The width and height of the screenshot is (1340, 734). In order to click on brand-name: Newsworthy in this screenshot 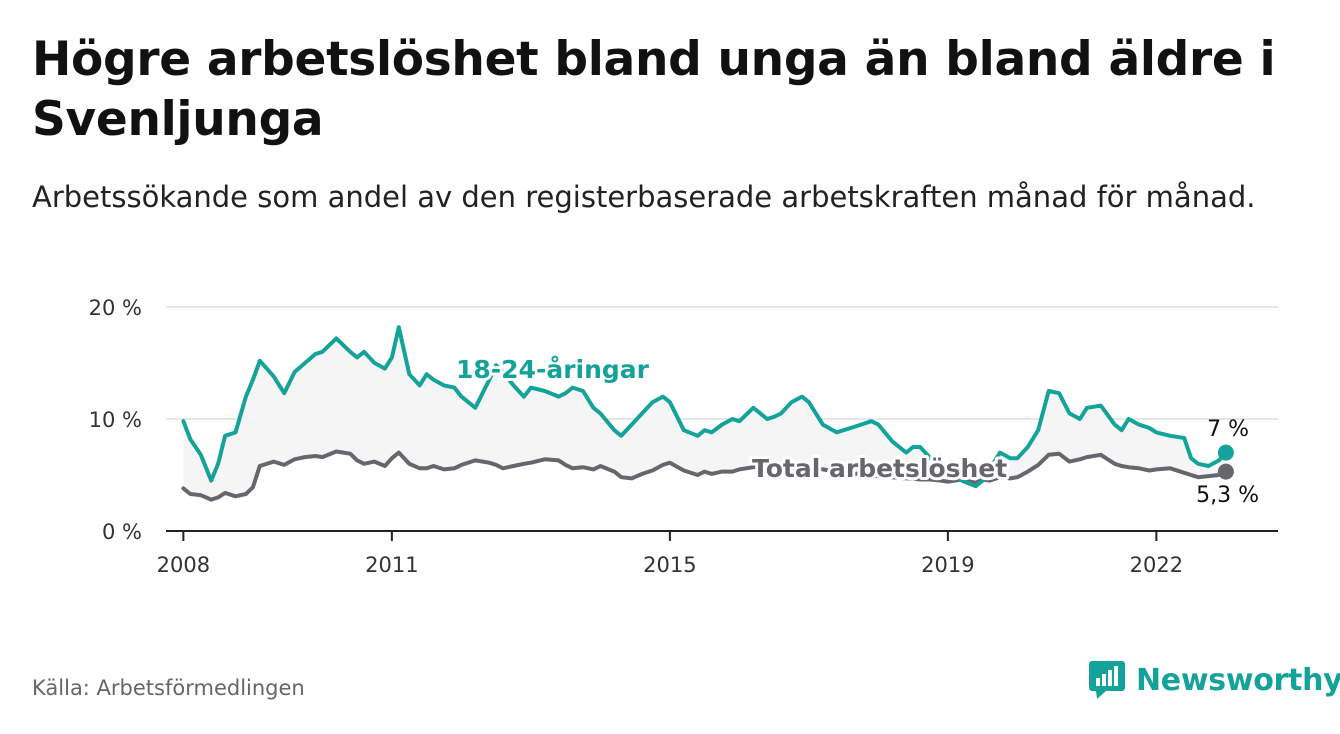, I will do `click(1238, 680)`.